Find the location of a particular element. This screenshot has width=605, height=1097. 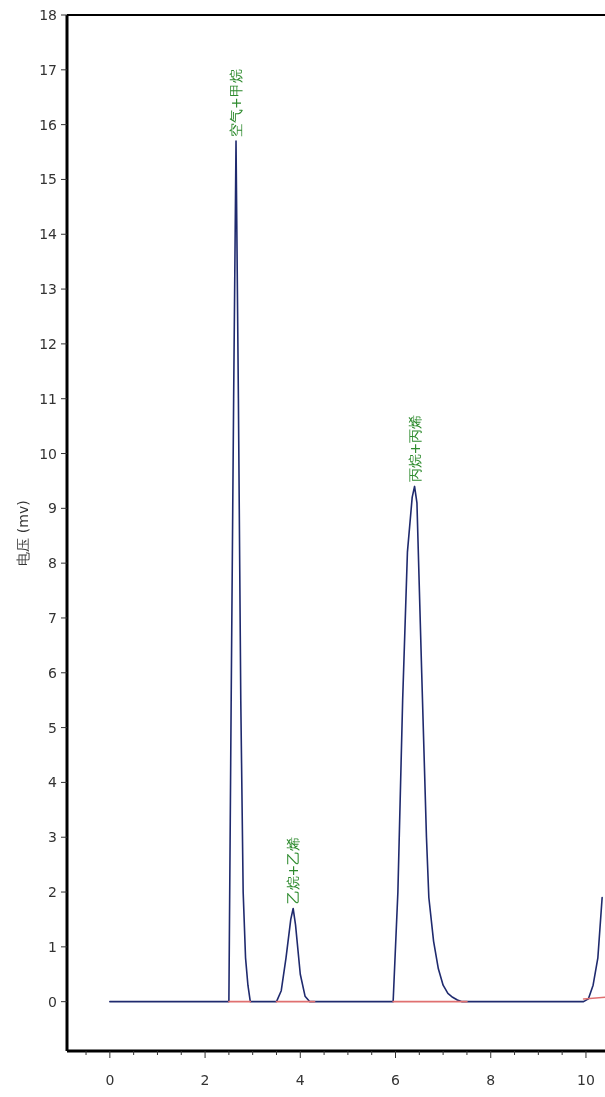

y-tick-label: 4 is located at coordinates (53, 782).